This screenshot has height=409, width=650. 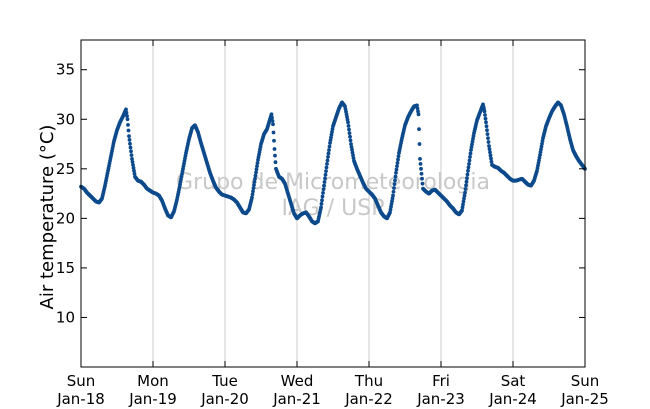 What do you see at coordinates (153, 381) in the screenshot?
I see `x-tick-label-weekday: Mon` at bounding box center [153, 381].